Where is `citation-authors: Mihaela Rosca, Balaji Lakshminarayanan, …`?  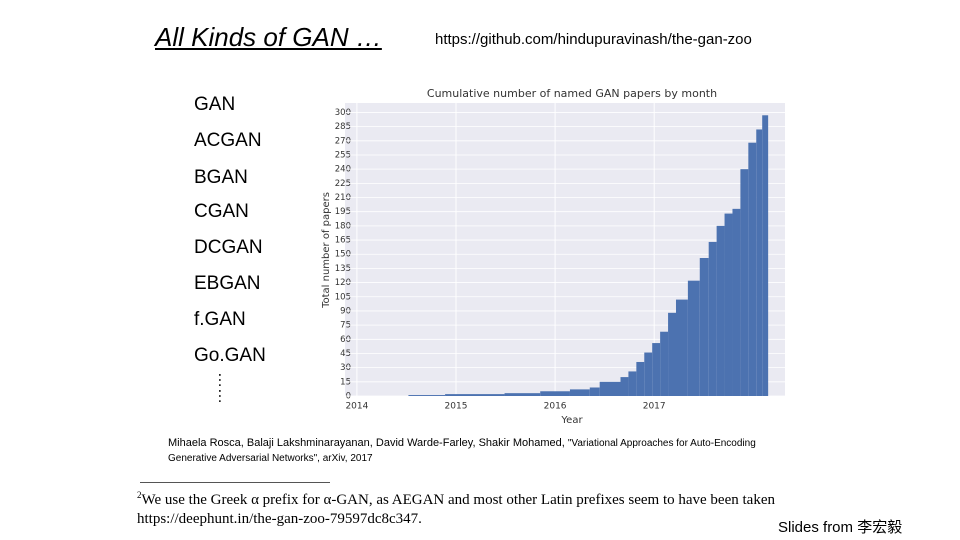 citation-authors: Mihaela Rosca, Balaji Lakshminarayanan, … is located at coordinates (368, 443).